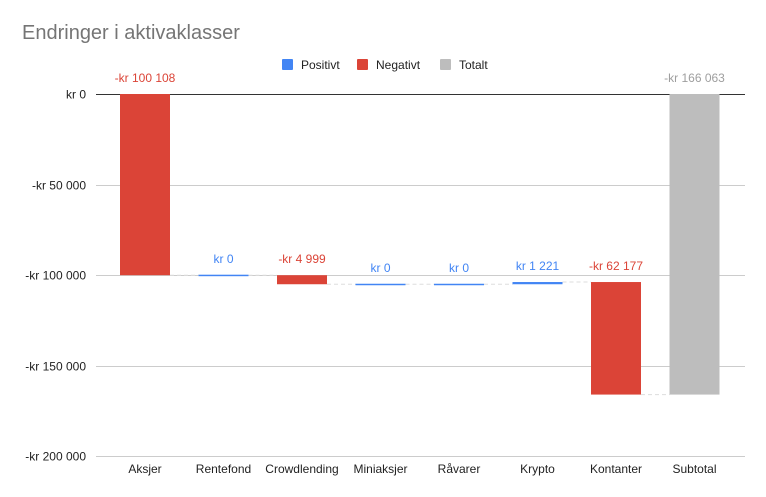 This screenshot has height=497, width=766. I want to click on bar-kontanter, so click(616, 338).